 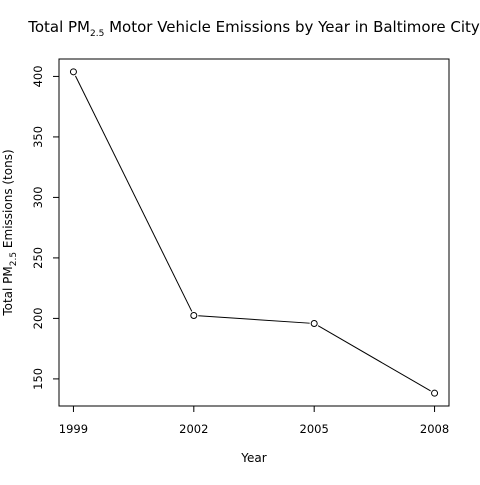 I want to click on x-tick-label: 2005, so click(x=314, y=429).